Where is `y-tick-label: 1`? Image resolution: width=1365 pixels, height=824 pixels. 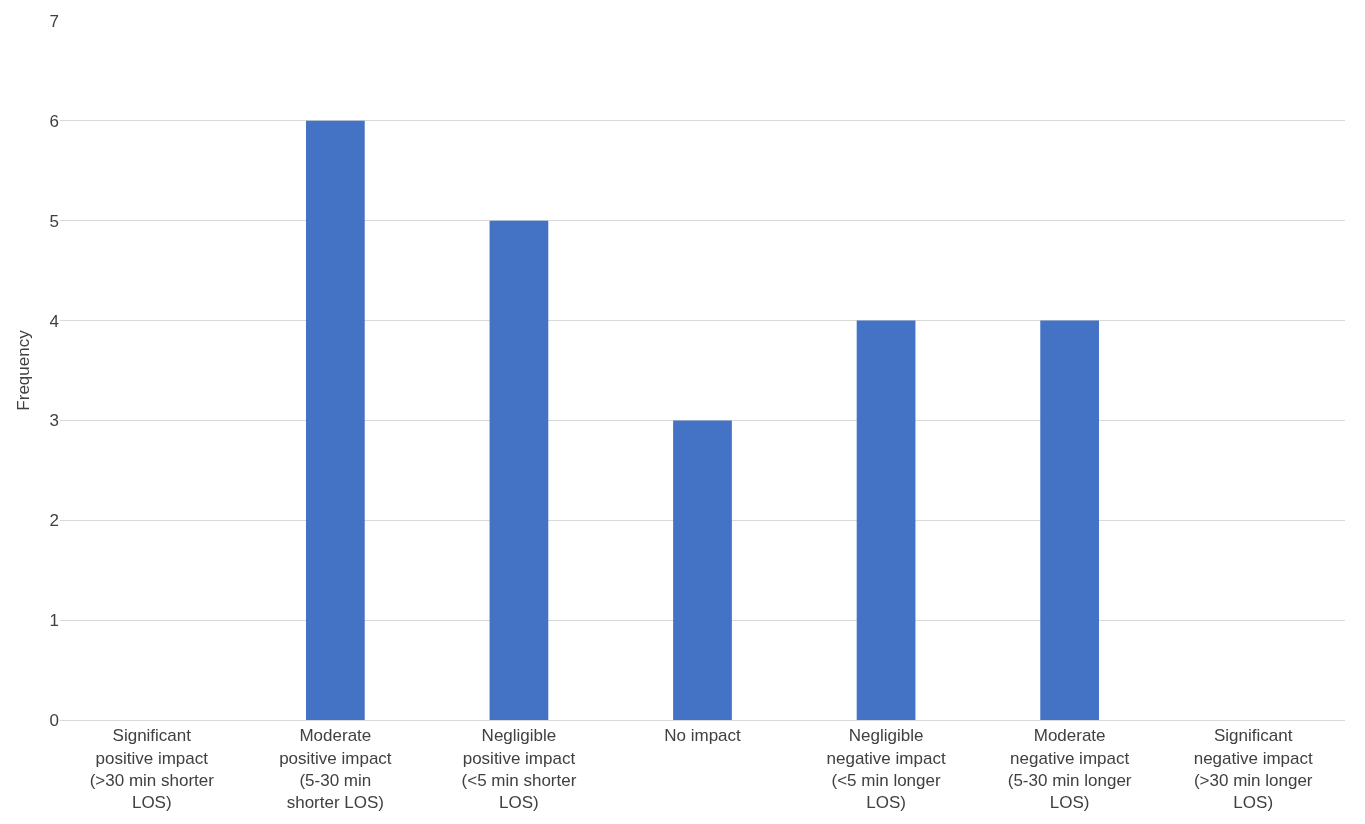
y-tick-label: 1 is located at coordinates (54, 621).